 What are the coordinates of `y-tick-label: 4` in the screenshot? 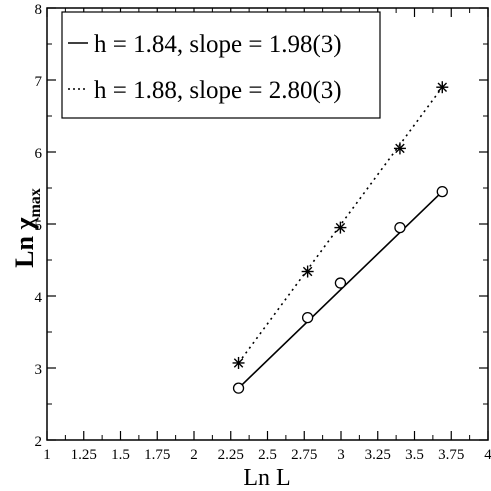 It's located at (39, 298).